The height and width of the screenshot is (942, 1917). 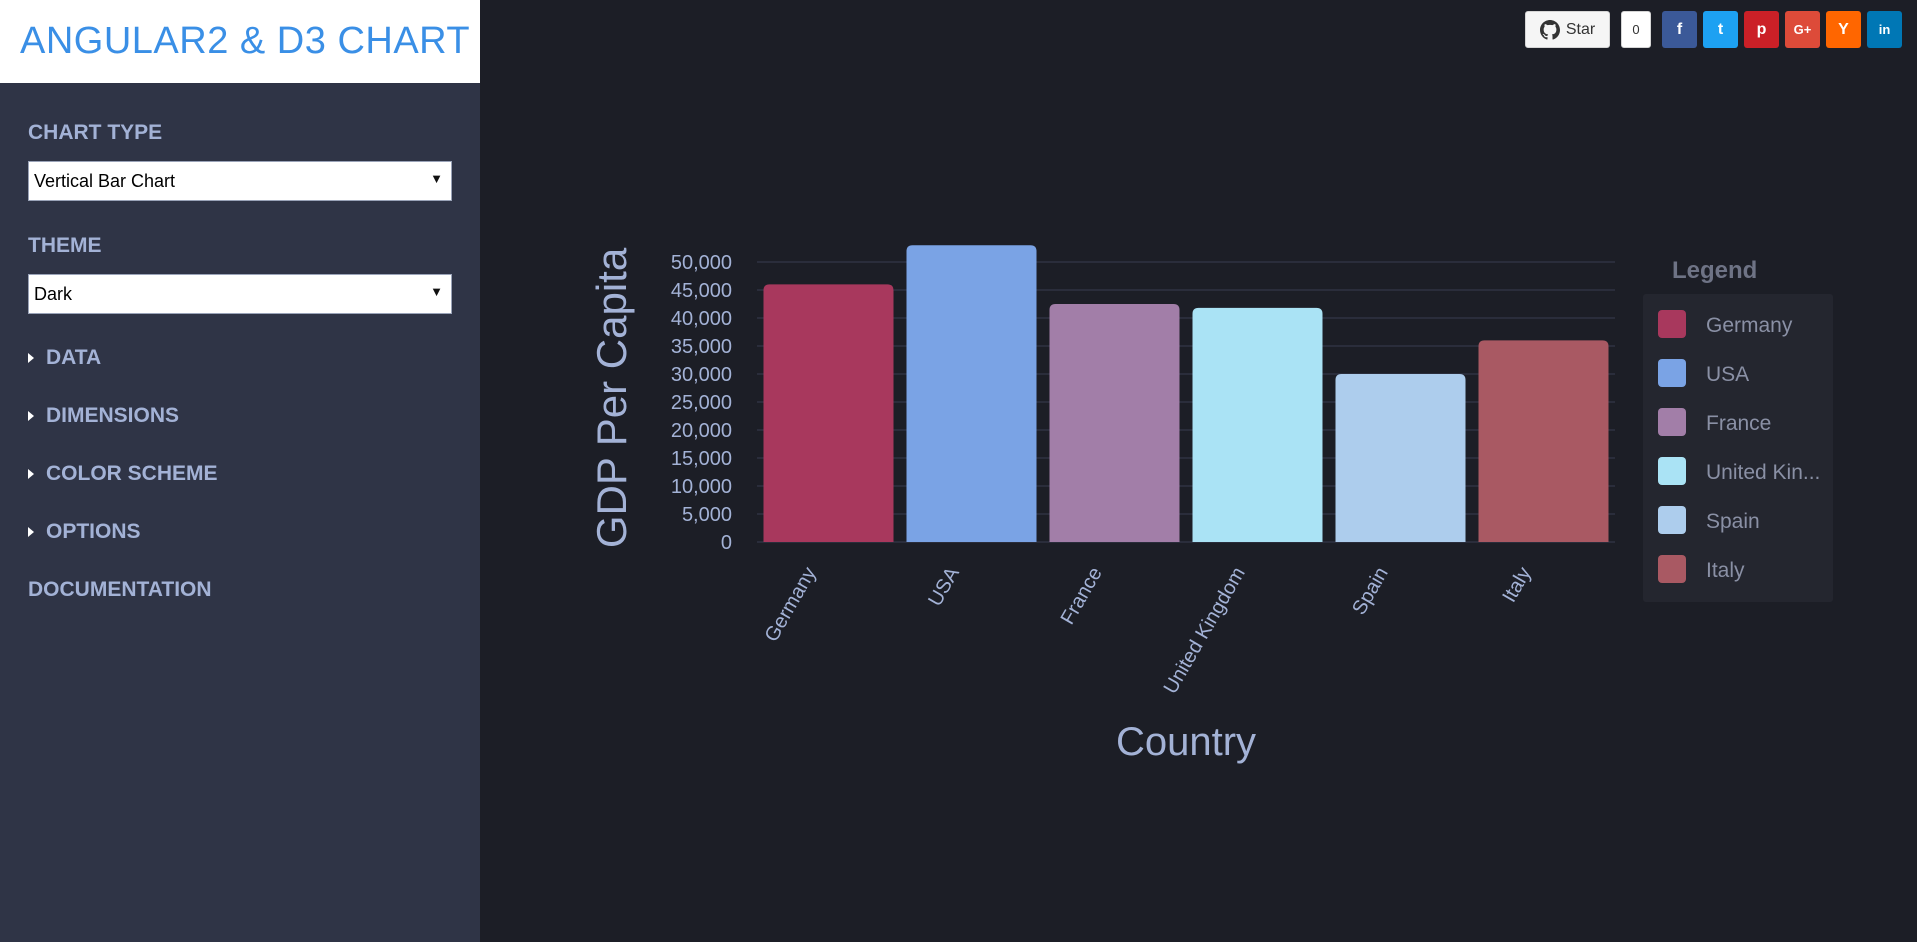 What do you see at coordinates (1543, 441) in the screenshot?
I see `bar-italy` at bounding box center [1543, 441].